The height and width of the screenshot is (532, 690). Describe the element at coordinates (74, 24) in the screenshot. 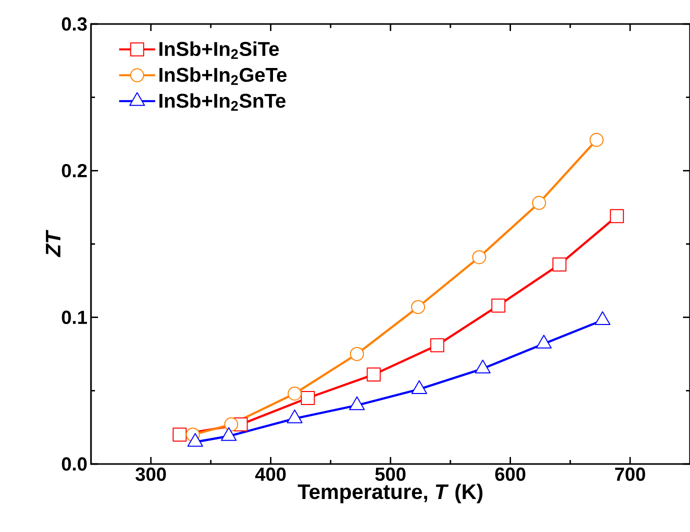

I see `y-tick-label: 0.3` at that location.